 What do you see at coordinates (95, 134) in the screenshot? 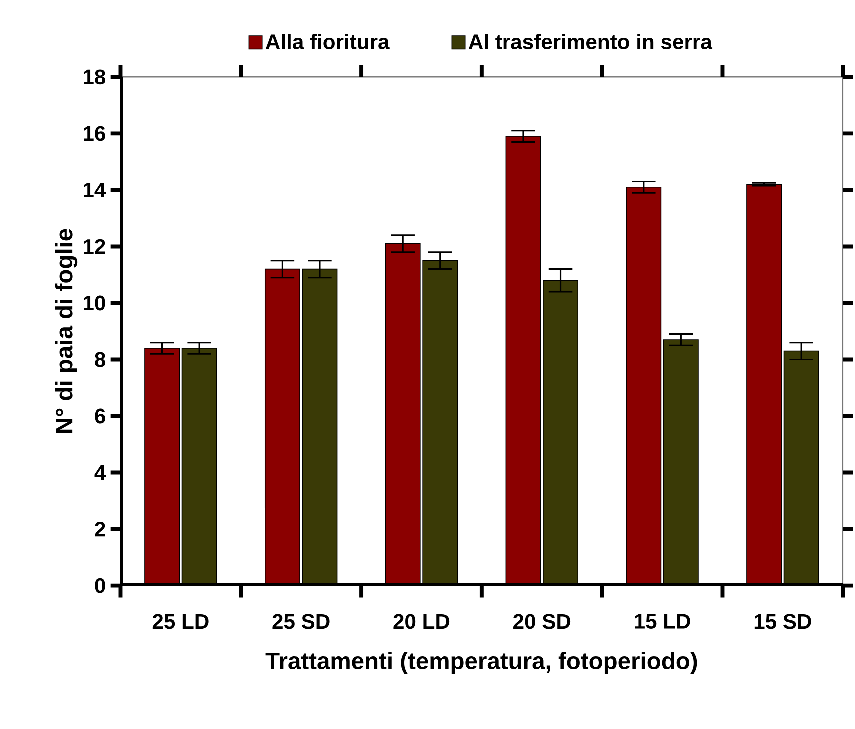
I see `y-tick-label: 16` at bounding box center [95, 134].